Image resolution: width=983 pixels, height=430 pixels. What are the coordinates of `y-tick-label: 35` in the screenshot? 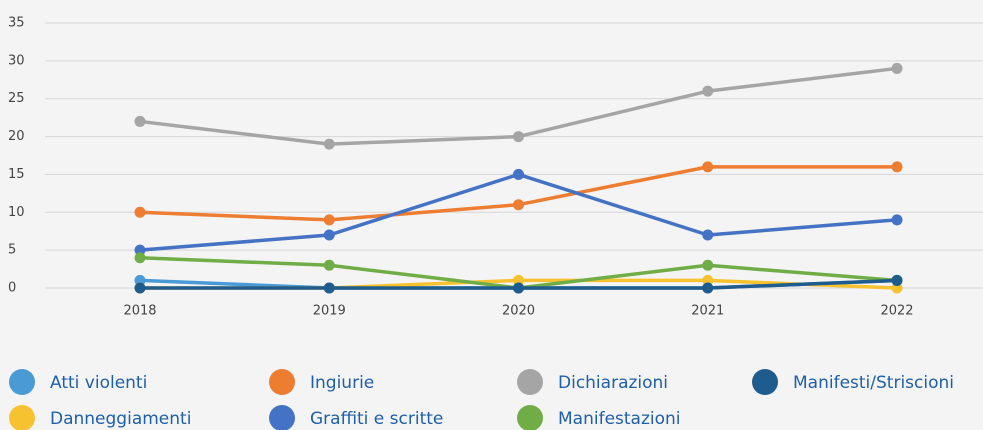 It's located at (16, 23).